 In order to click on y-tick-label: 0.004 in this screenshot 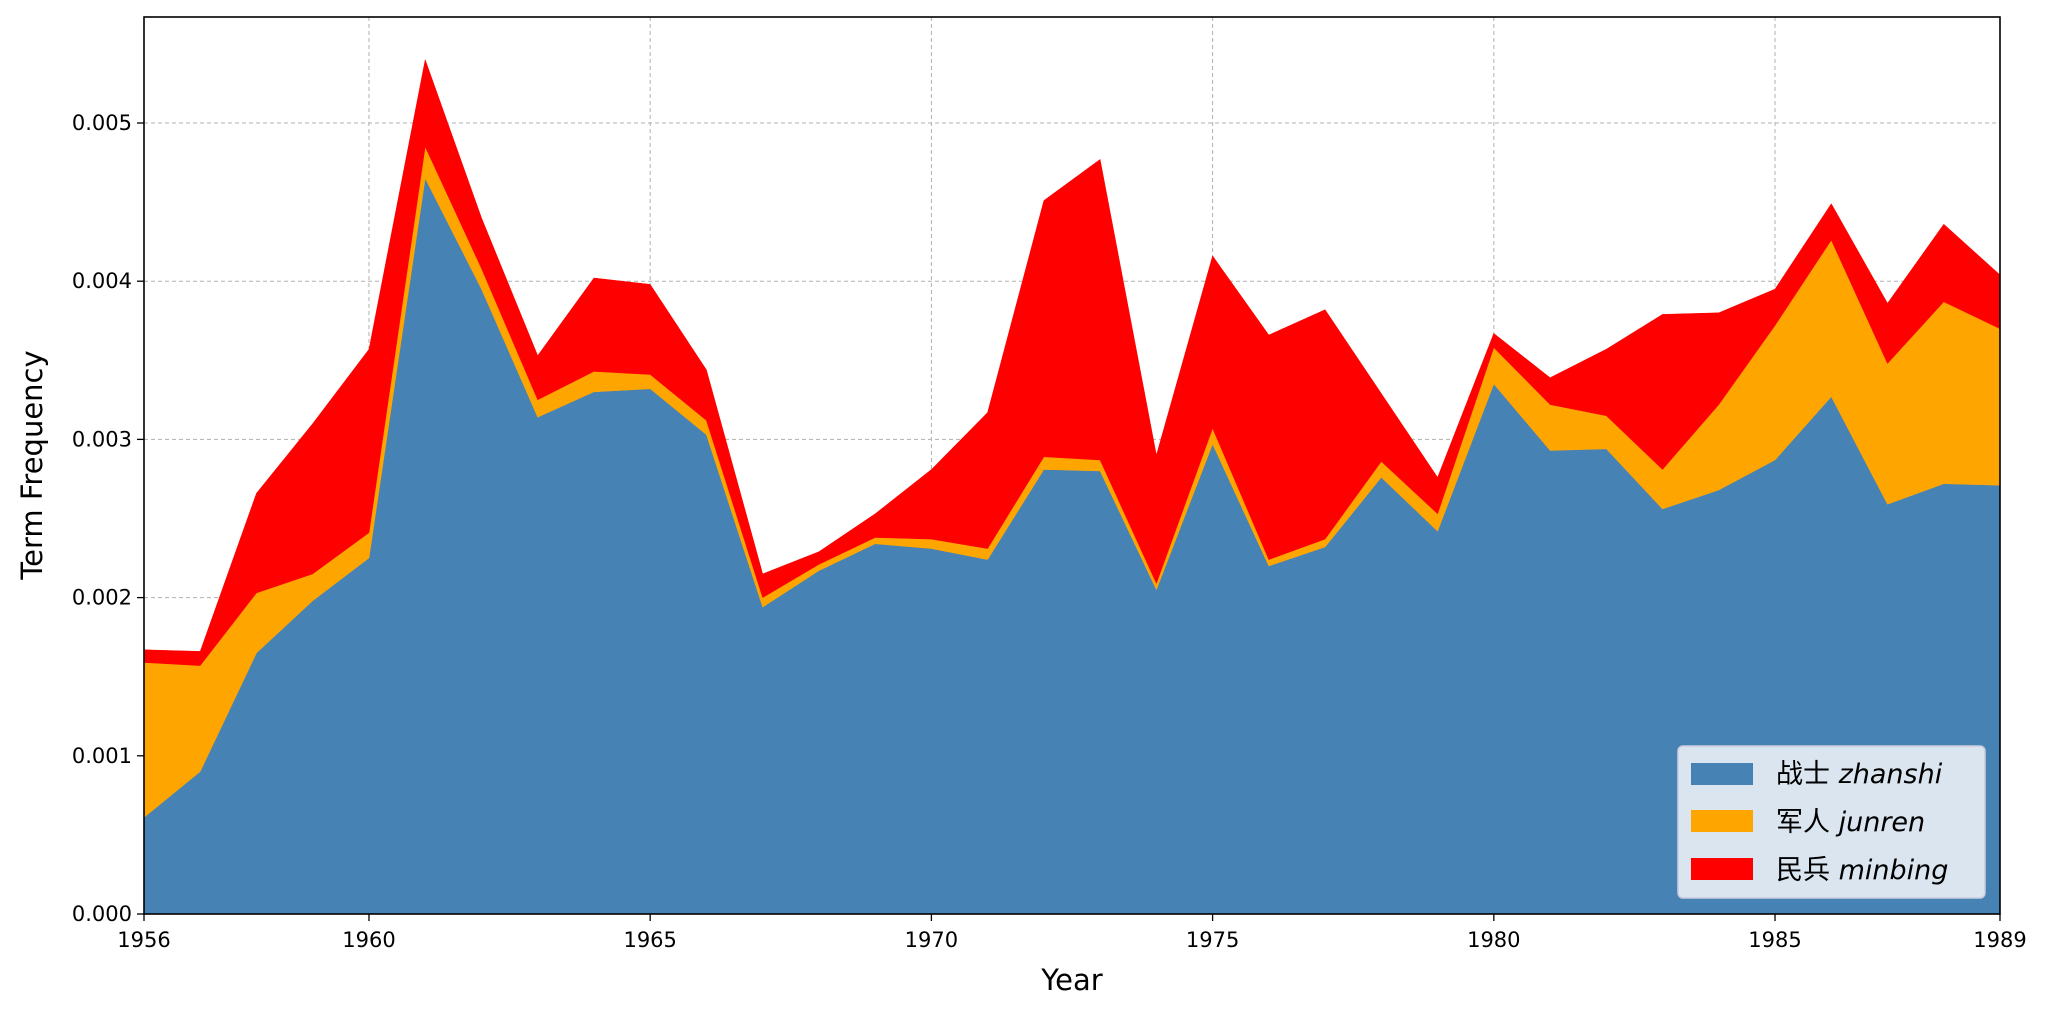, I will do `click(102, 281)`.